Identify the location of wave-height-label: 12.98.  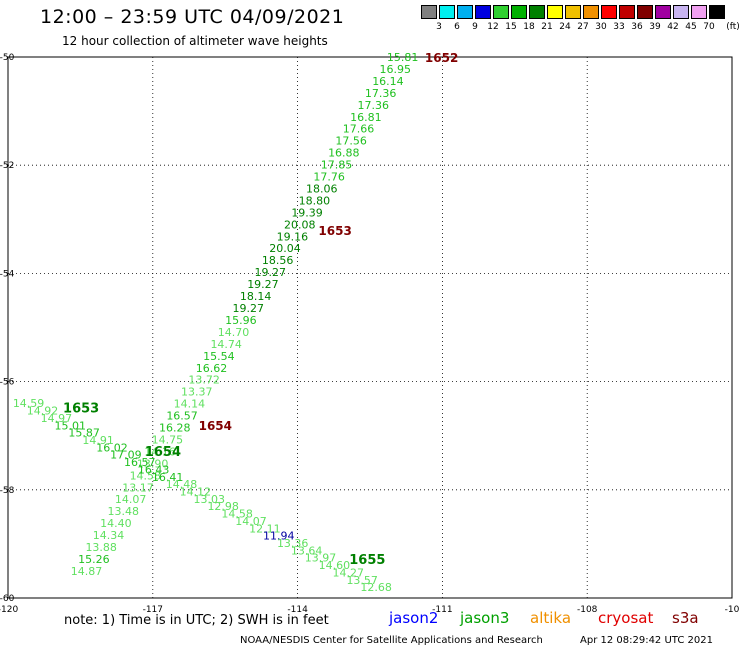
(223, 506).